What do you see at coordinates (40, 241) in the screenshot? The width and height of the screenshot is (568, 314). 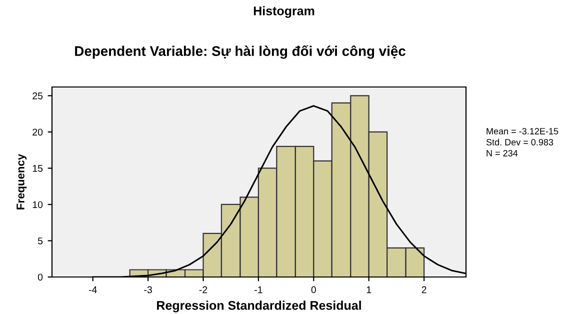 I see `y-tick-label: 5` at bounding box center [40, 241].